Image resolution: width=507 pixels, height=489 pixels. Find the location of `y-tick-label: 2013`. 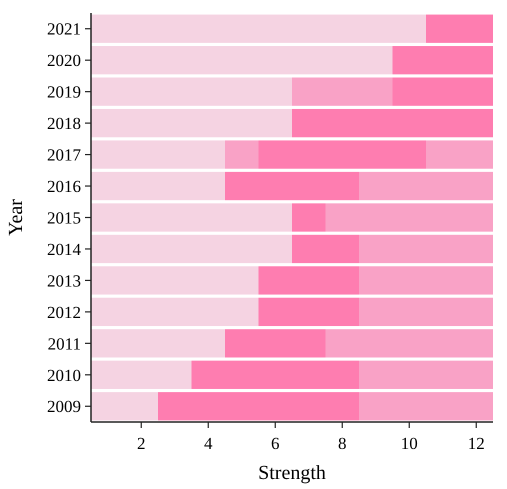

y-tick-label: 2013 is located at coordinates (64, 280).